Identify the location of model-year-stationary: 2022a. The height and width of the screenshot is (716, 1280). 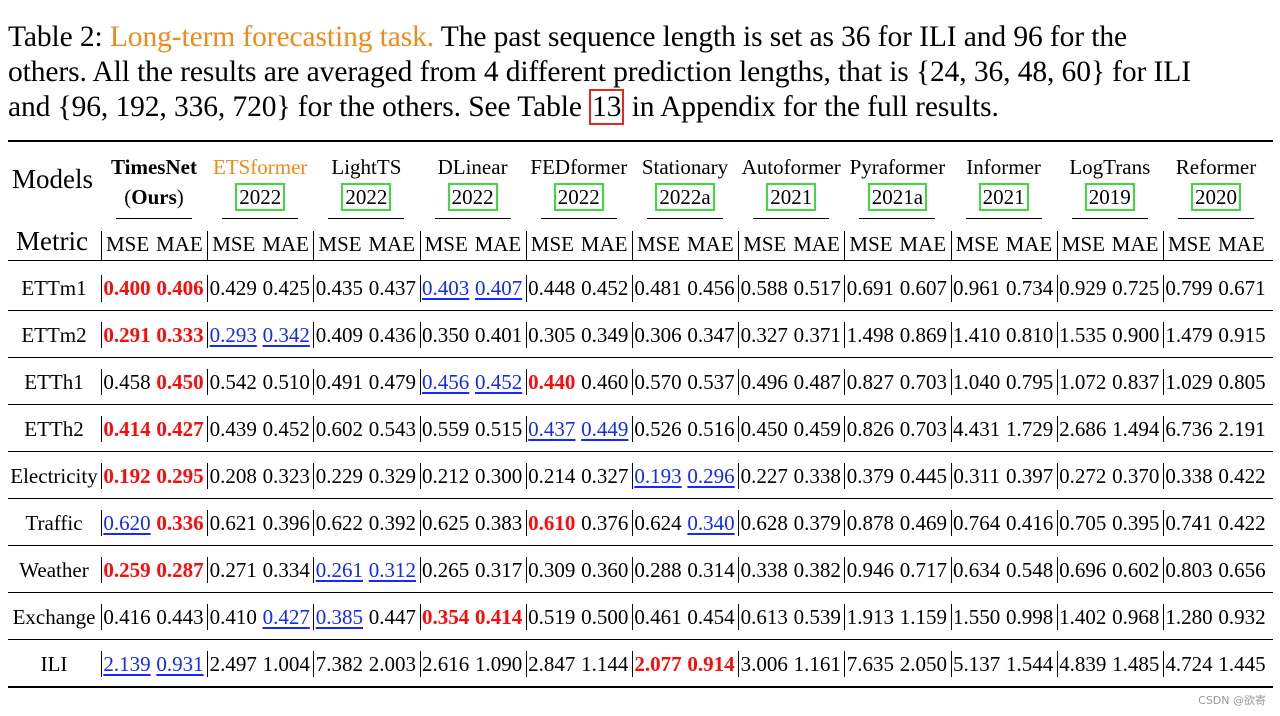
(685, 197).